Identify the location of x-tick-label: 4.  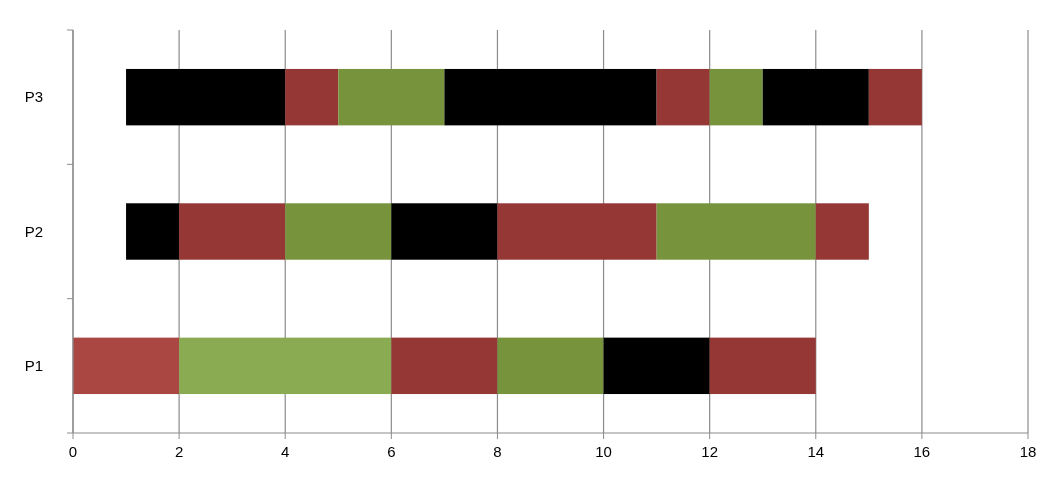
(285, 451).